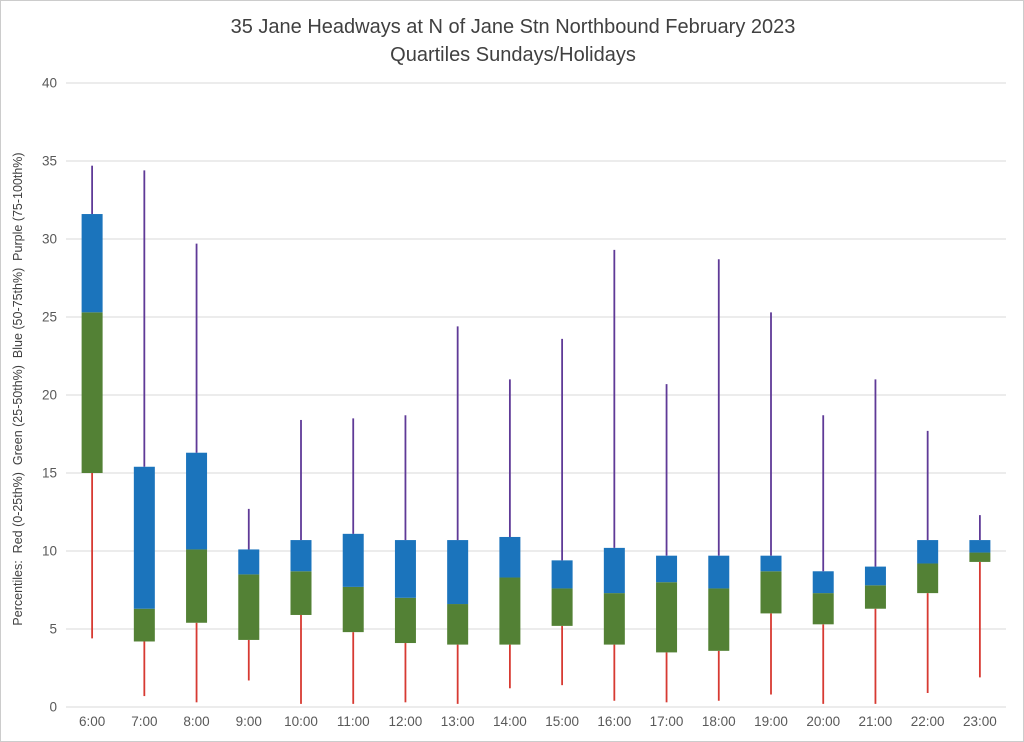 The height and width of the screenshot is (742, 1024). I want to click on box-median-13:00, so click(458, 572).